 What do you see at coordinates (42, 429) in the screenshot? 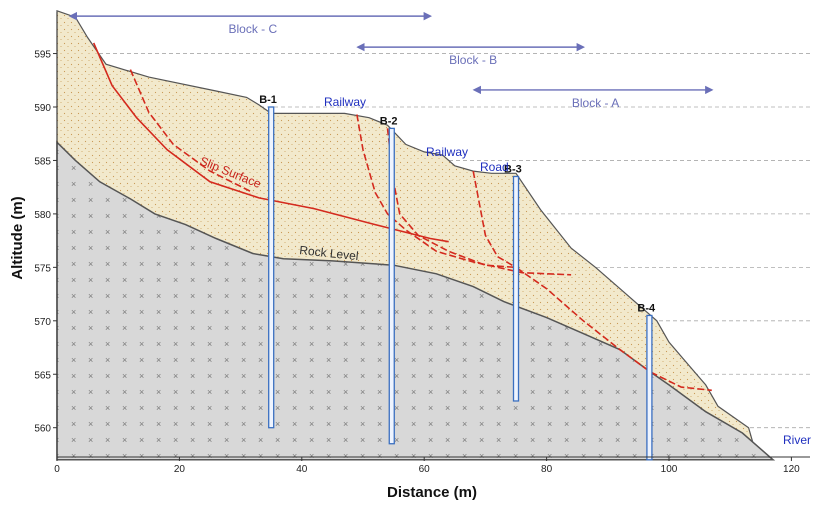
I see `y-tick-label: 560` at bounding box center [42, 429].